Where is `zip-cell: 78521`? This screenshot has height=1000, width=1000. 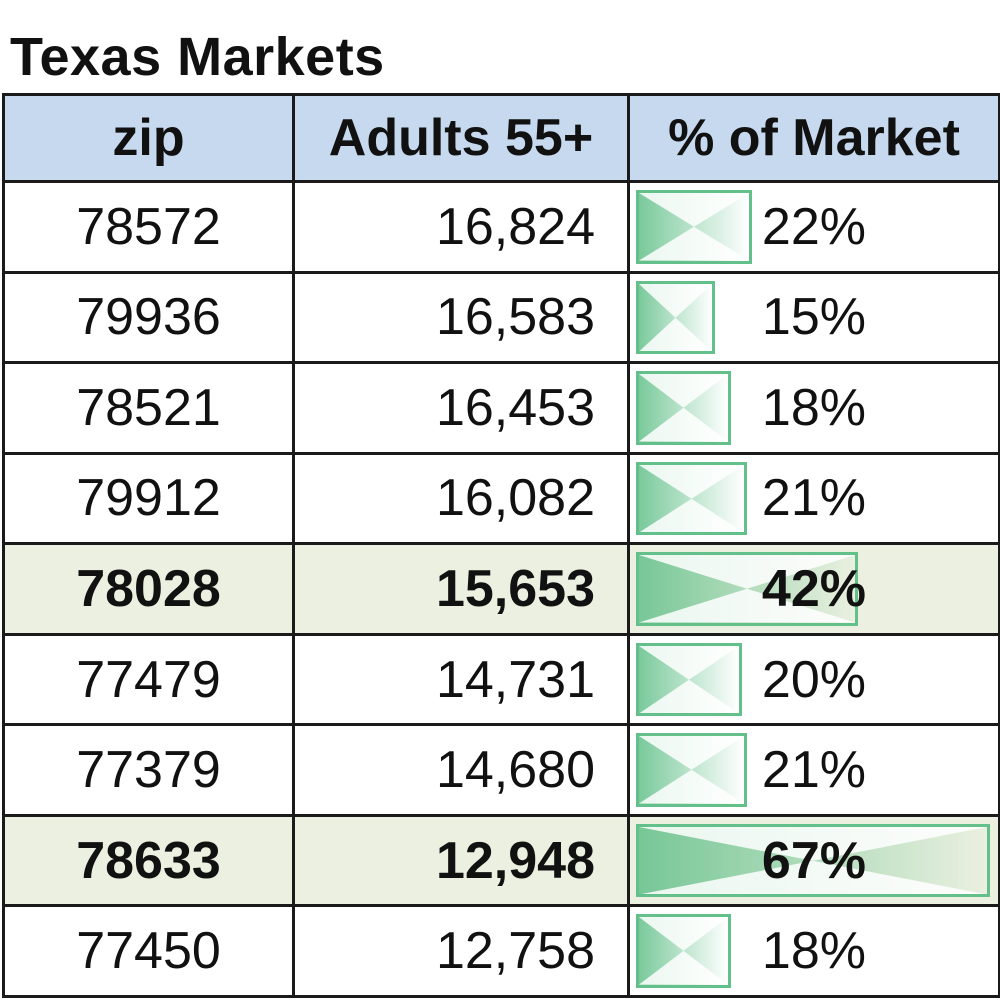 zip-cell: 78521 is located at coordinates (148, 408).